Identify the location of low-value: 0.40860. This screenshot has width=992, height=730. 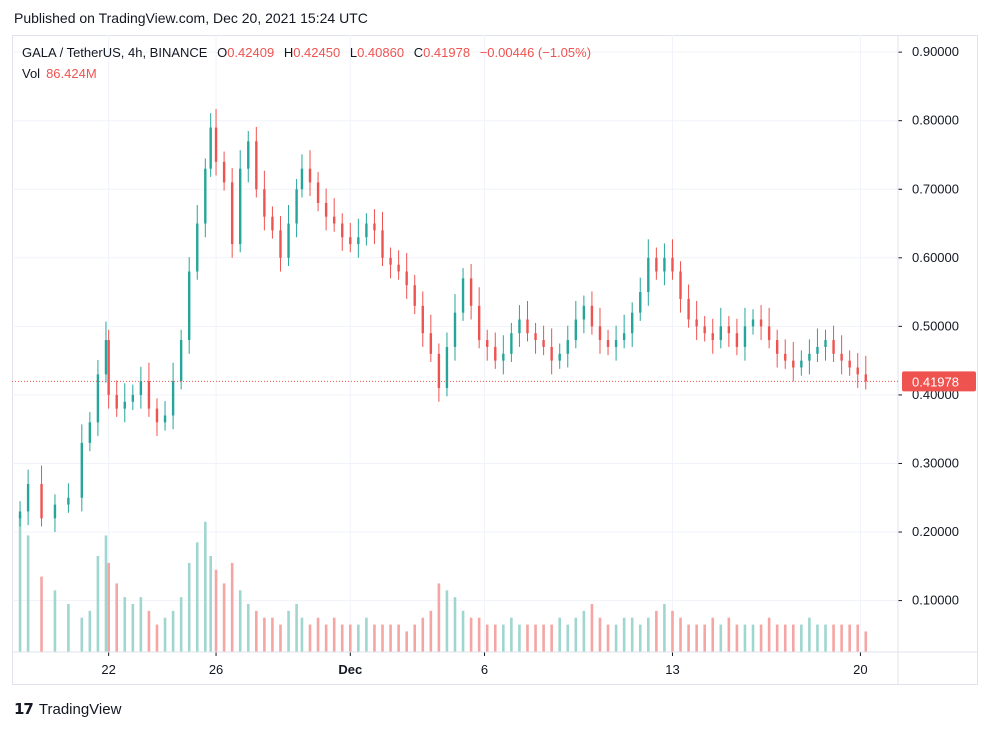
(381, 52).